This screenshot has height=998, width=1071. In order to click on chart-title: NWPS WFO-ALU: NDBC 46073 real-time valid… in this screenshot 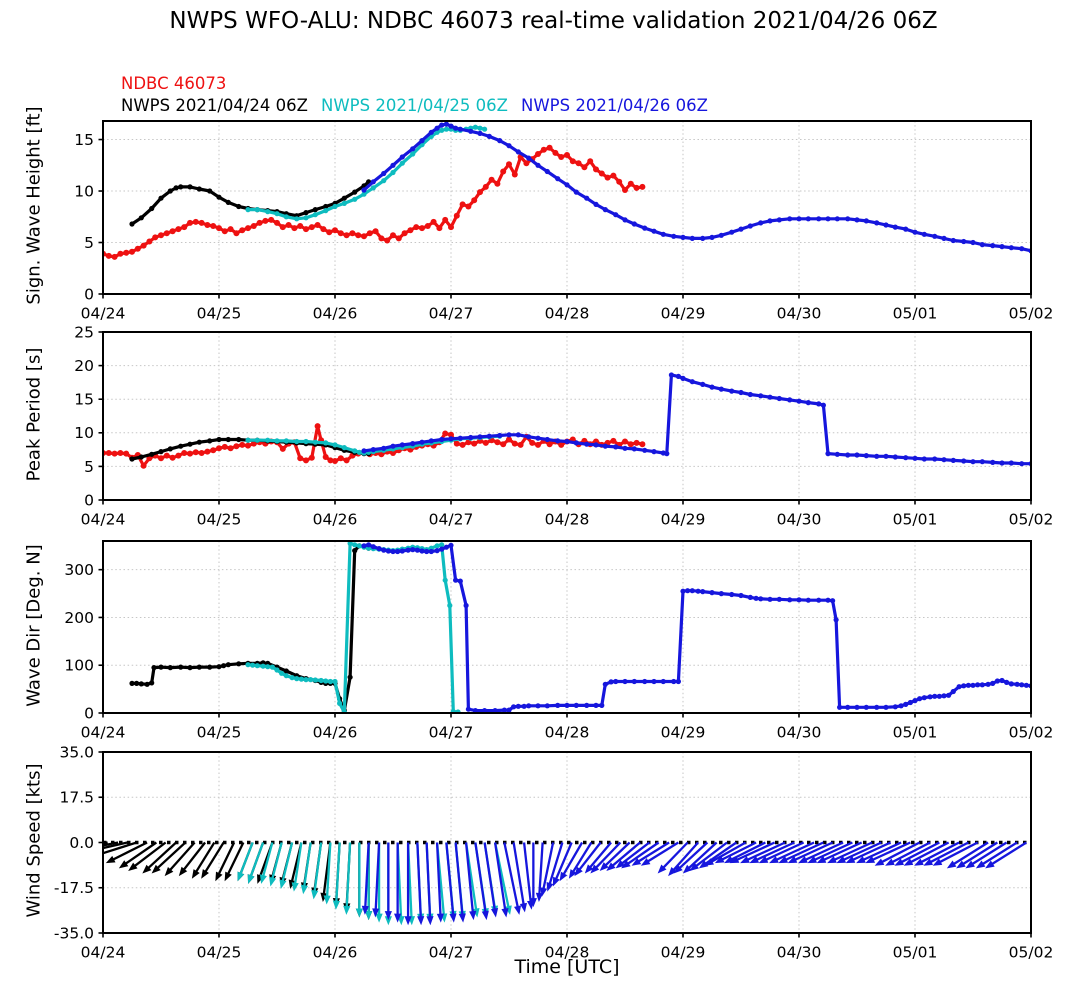, I will do `click(553, 21)`.